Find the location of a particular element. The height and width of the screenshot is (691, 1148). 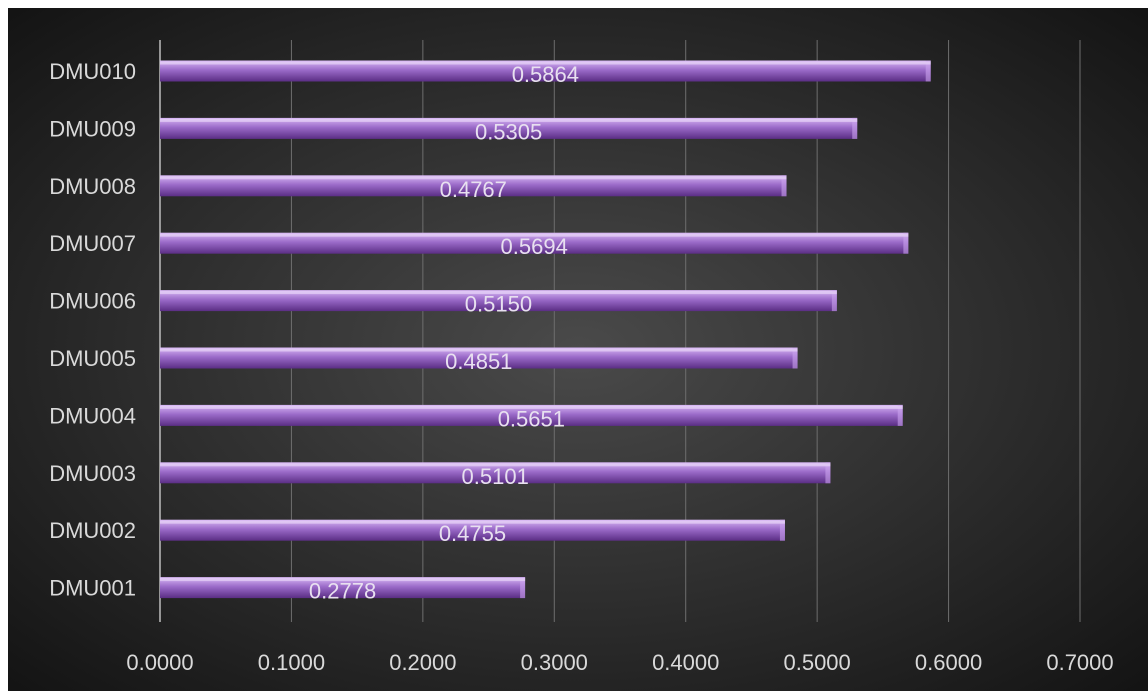

x-tick-label: 0.6000 is located at coordinates (948, 662).